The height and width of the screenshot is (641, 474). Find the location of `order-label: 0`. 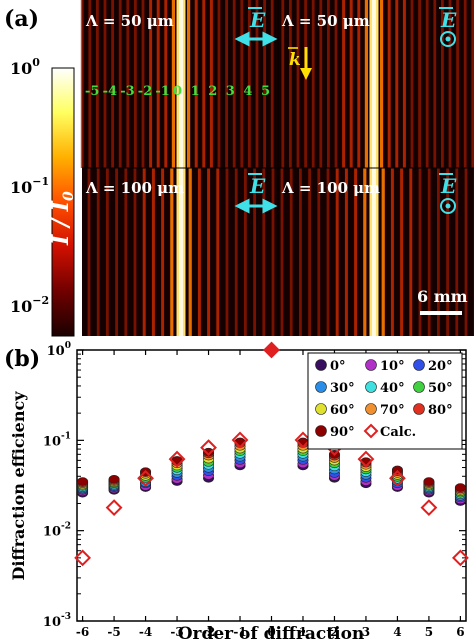

order-label: 0 is located at coordinates (177, 91).